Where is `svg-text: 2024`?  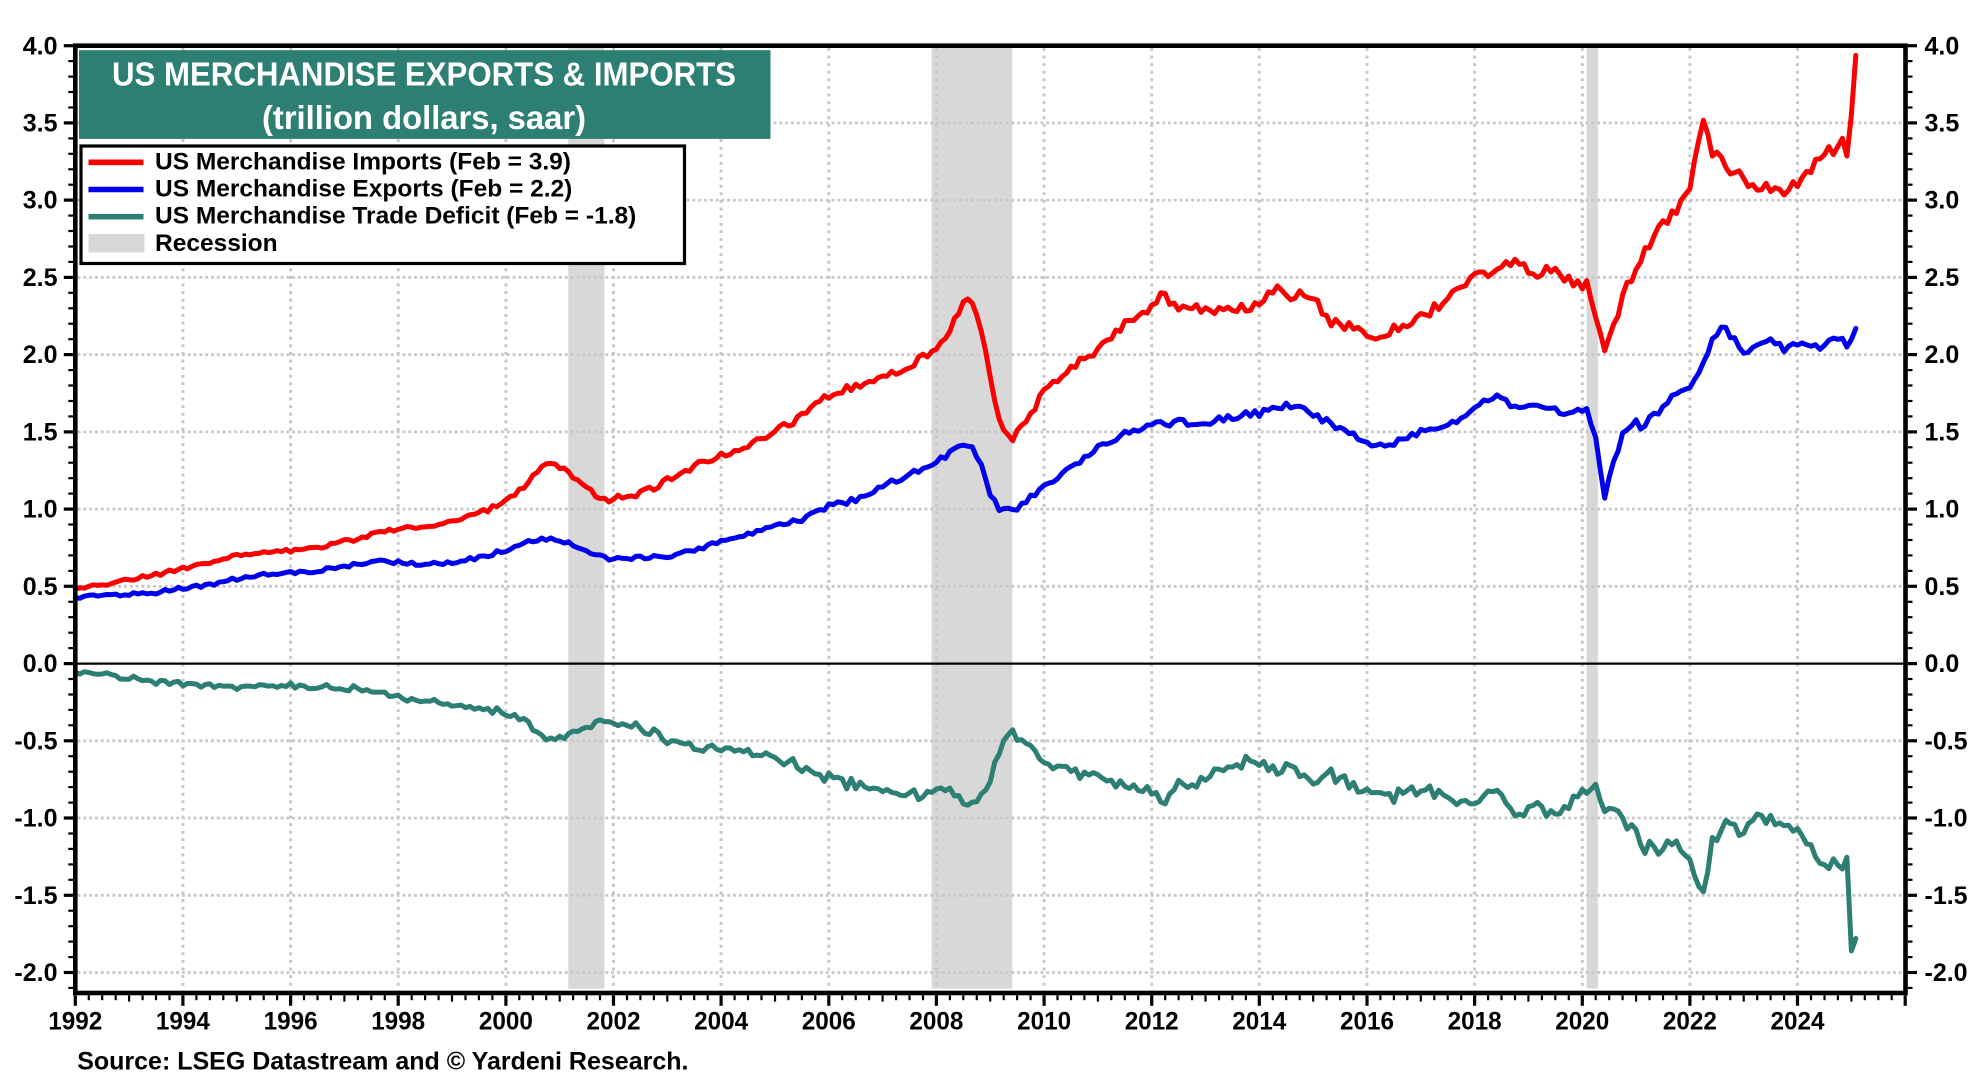 svg-text: 2024 is located at coordinates (1798, 1022).